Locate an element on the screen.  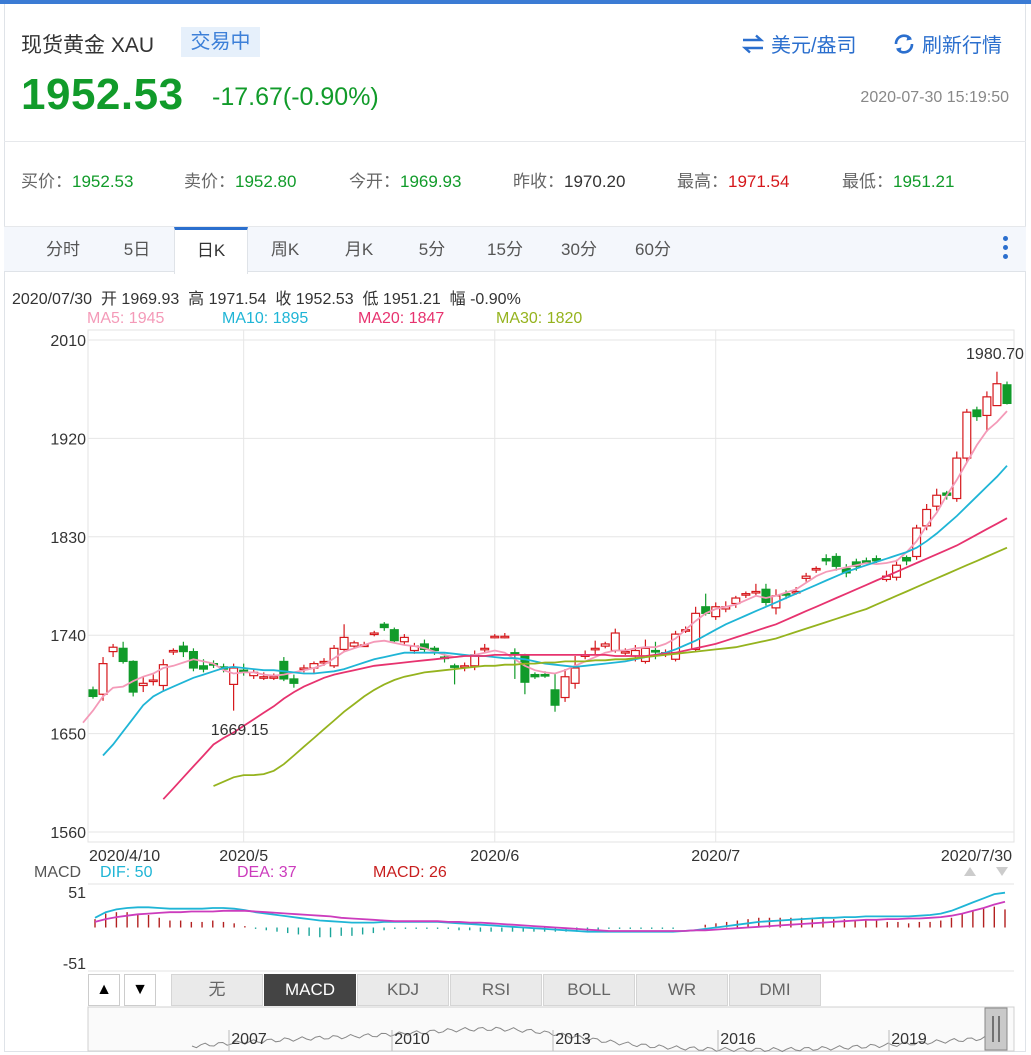
navigator-frame is located at coordinates (551, 1029).